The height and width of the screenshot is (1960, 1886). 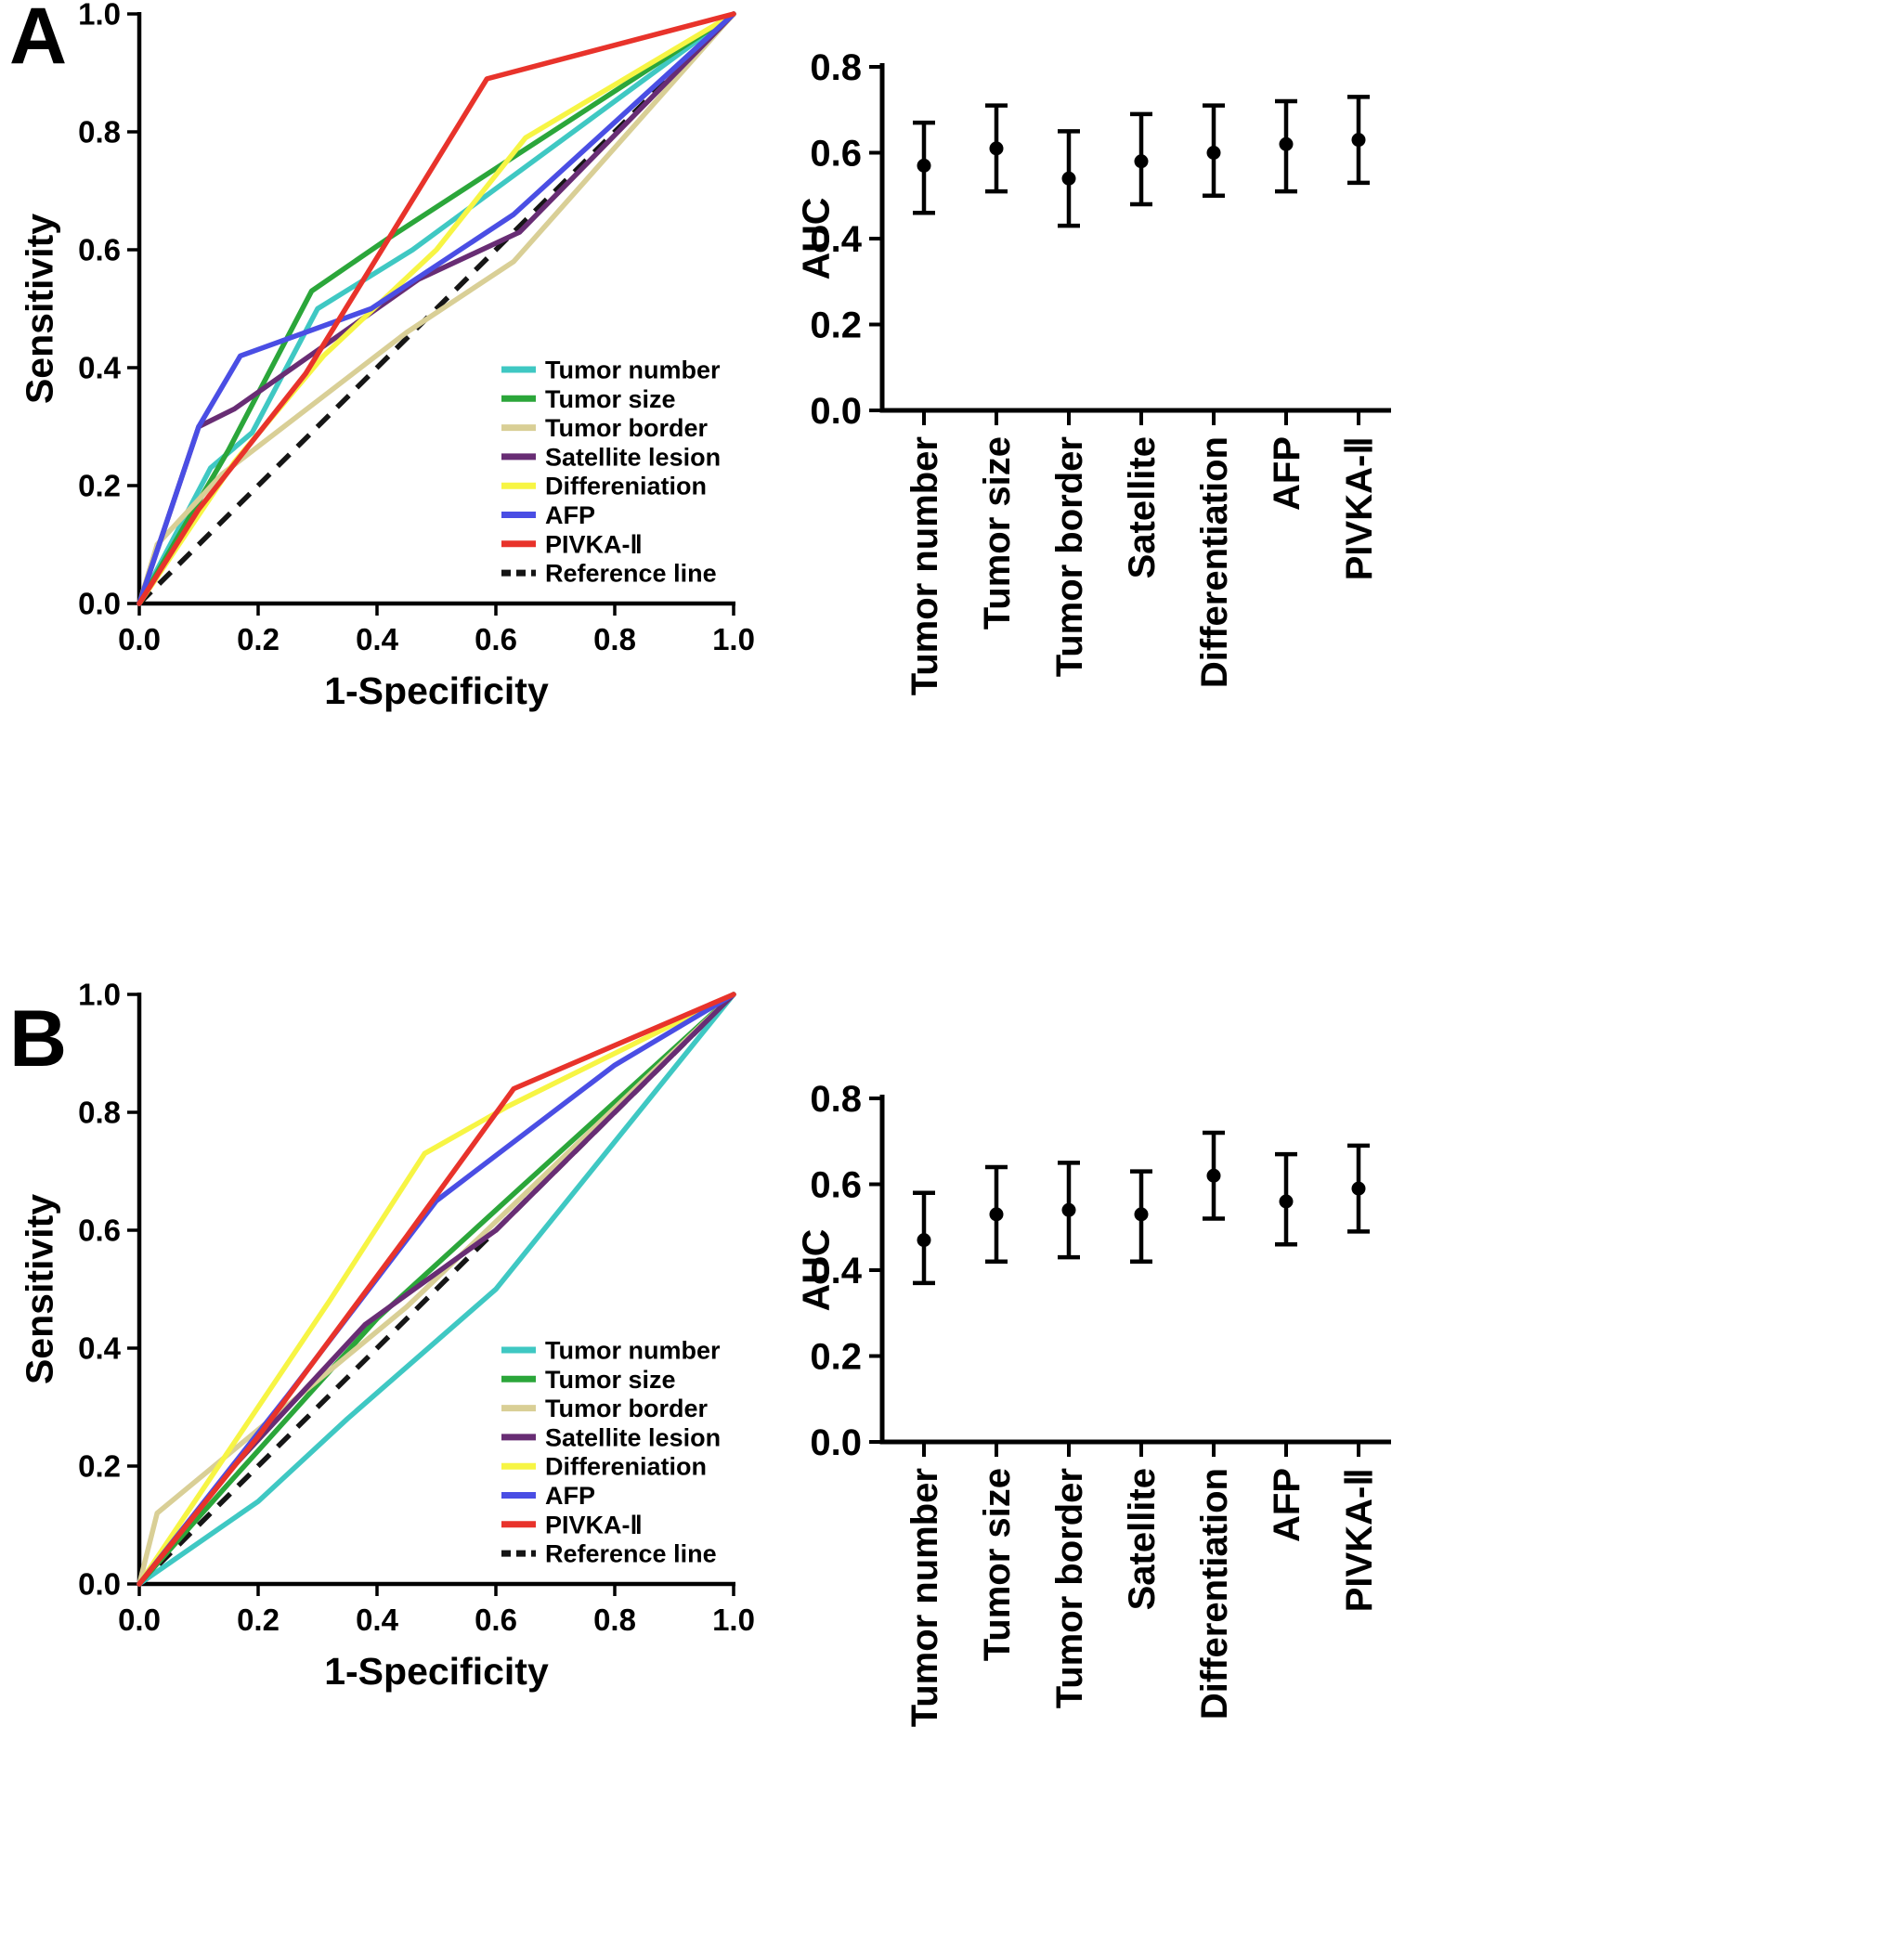 I want to click on panel-label-B: B, so click(x=39, y=1039).